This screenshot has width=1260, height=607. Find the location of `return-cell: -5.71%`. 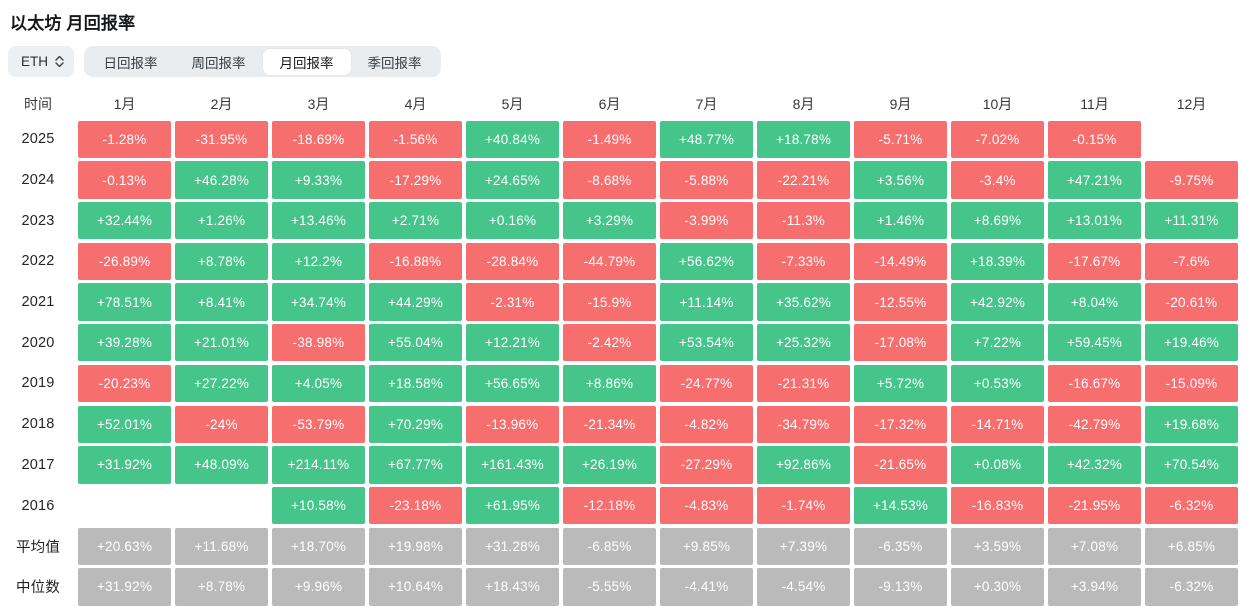

return-cell: -5.71% is located at coordinates (900, 139).